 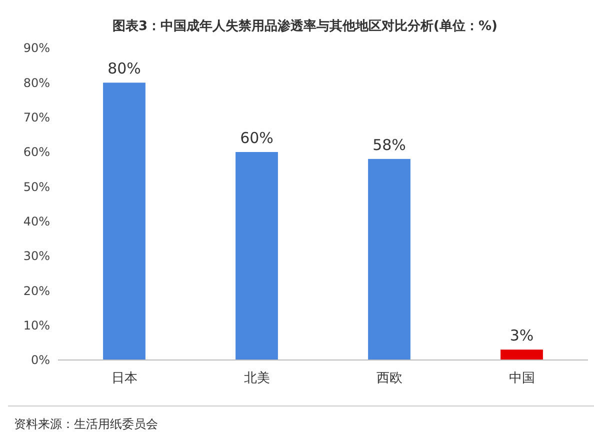 I want to click on y-tick-label: 10%, so click(x=36, y=325).